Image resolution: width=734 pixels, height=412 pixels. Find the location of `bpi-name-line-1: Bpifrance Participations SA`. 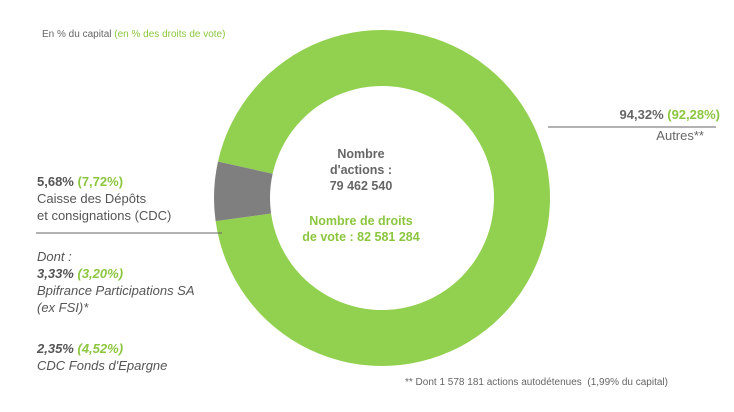

bpi-name-line-1: Bpifrance Participations SA is located at coordinates (116, 290).